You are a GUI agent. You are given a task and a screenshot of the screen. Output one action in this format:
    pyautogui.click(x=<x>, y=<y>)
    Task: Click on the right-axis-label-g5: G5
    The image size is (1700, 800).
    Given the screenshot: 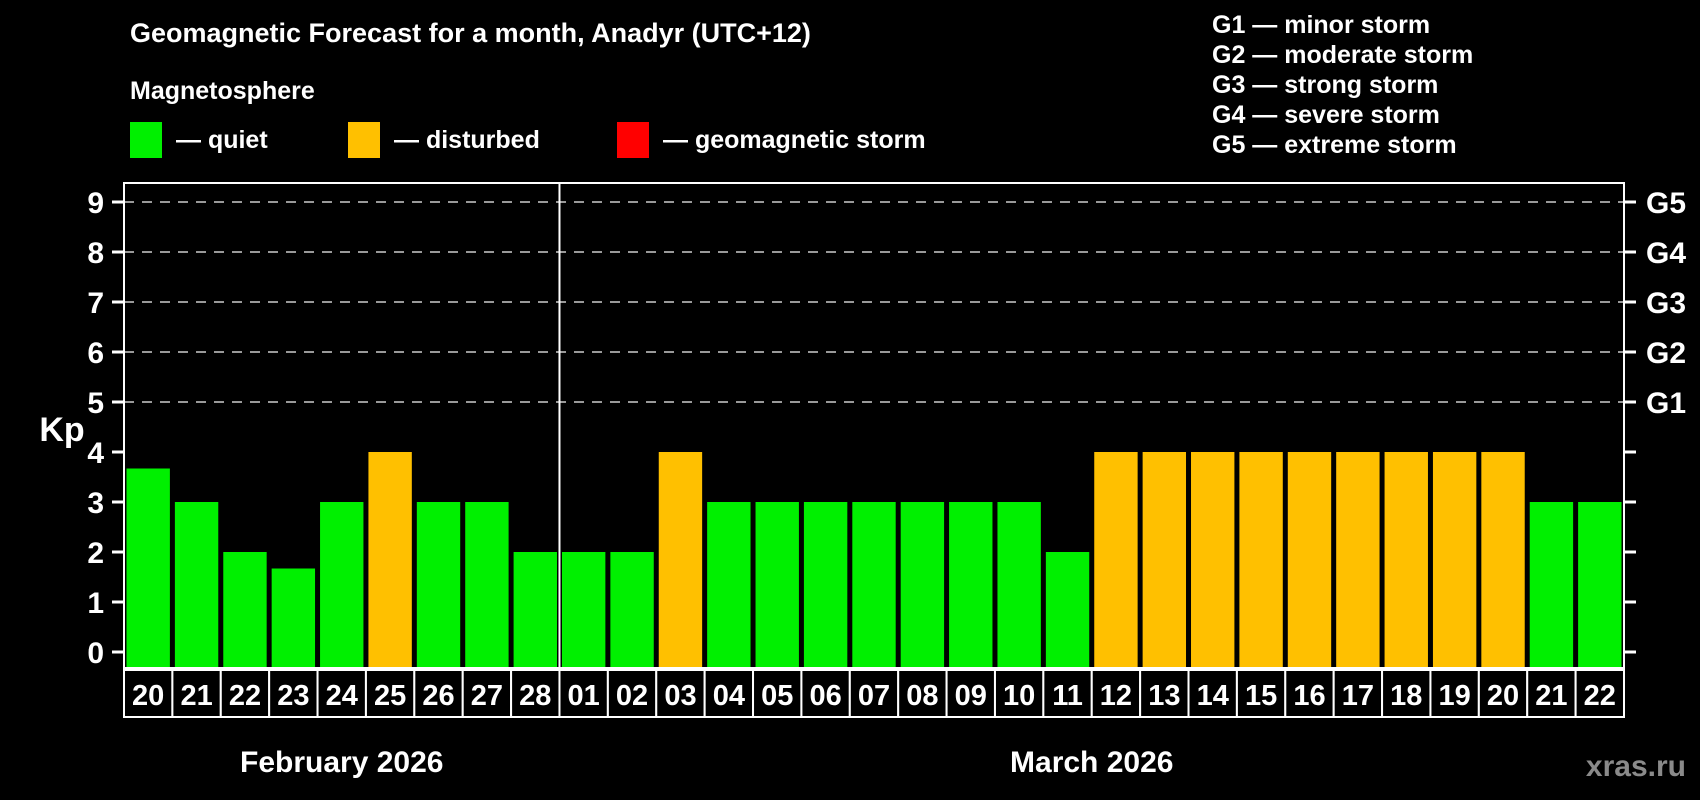 What is the action you would take?
    pyautogui.click(x=1666, y=203)
    